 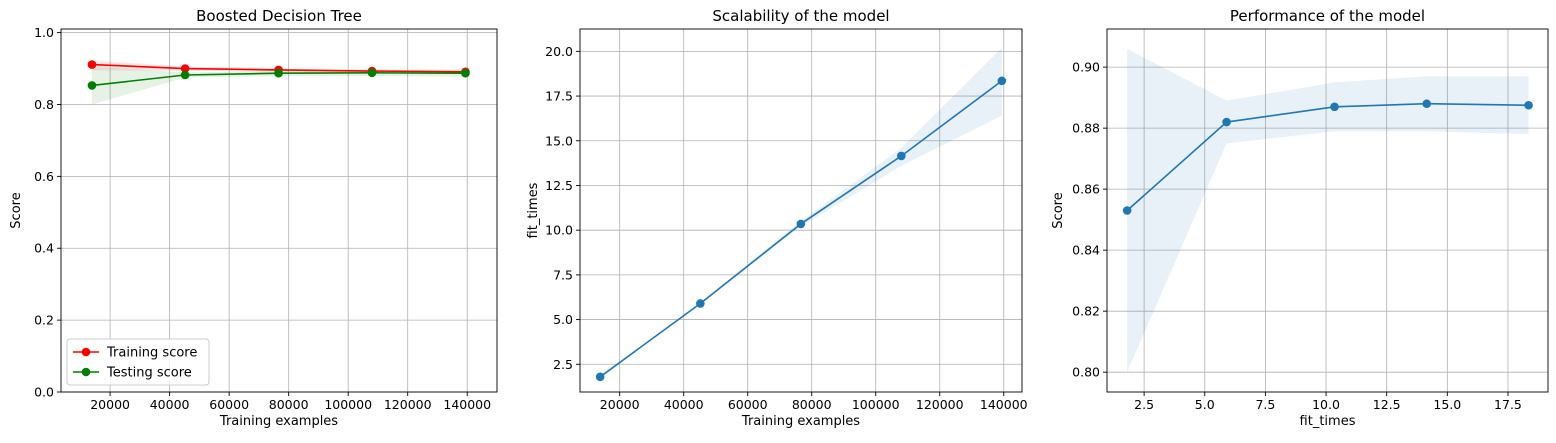 What do you see at coordinates (1086, 128) in the screenshot?
I see `y-tick-label: 0.88` at bounding box center [1086, 128].